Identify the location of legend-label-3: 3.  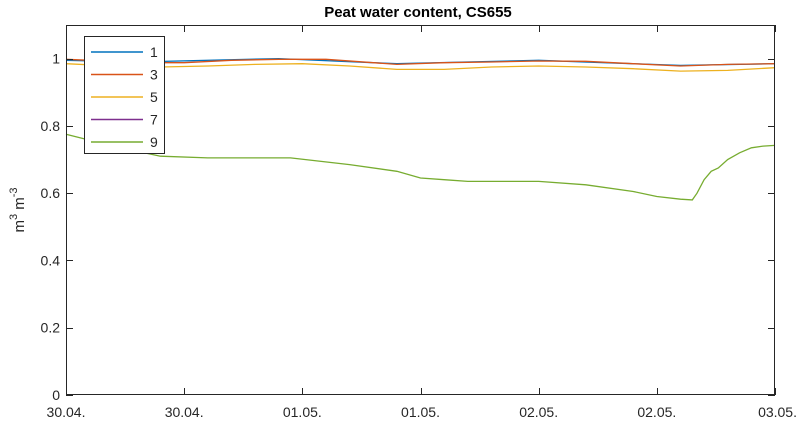
(154, 75).